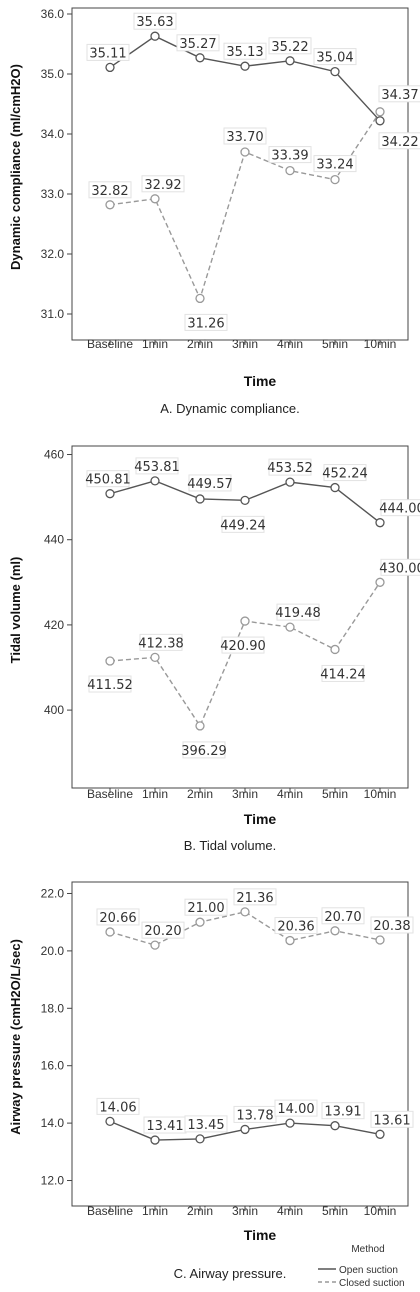 The width and height of the screenshot is (420, 1292). Describe the element at coordinates (205, 1125) in the screenshot. I see `data-label: 13.45` at that location.